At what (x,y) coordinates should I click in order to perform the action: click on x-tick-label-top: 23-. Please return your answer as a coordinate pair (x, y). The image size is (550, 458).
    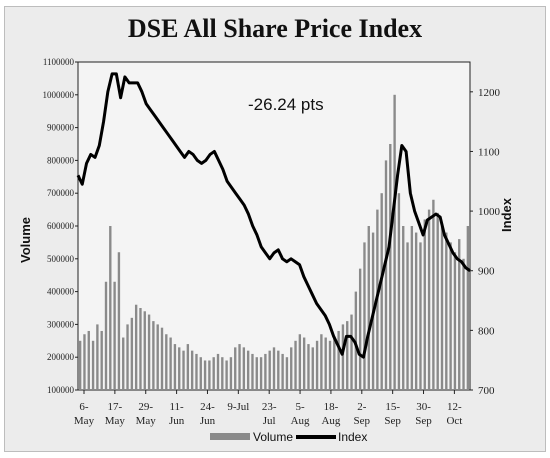
    Looking at the image, I should click on (269, 407).